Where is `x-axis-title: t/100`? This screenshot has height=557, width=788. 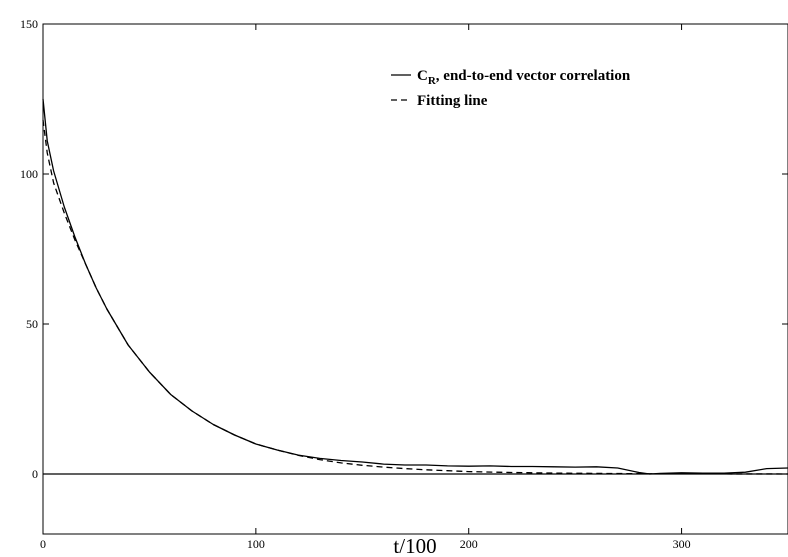 x-axis-title: t/100 is located at coordinates (414, 545).